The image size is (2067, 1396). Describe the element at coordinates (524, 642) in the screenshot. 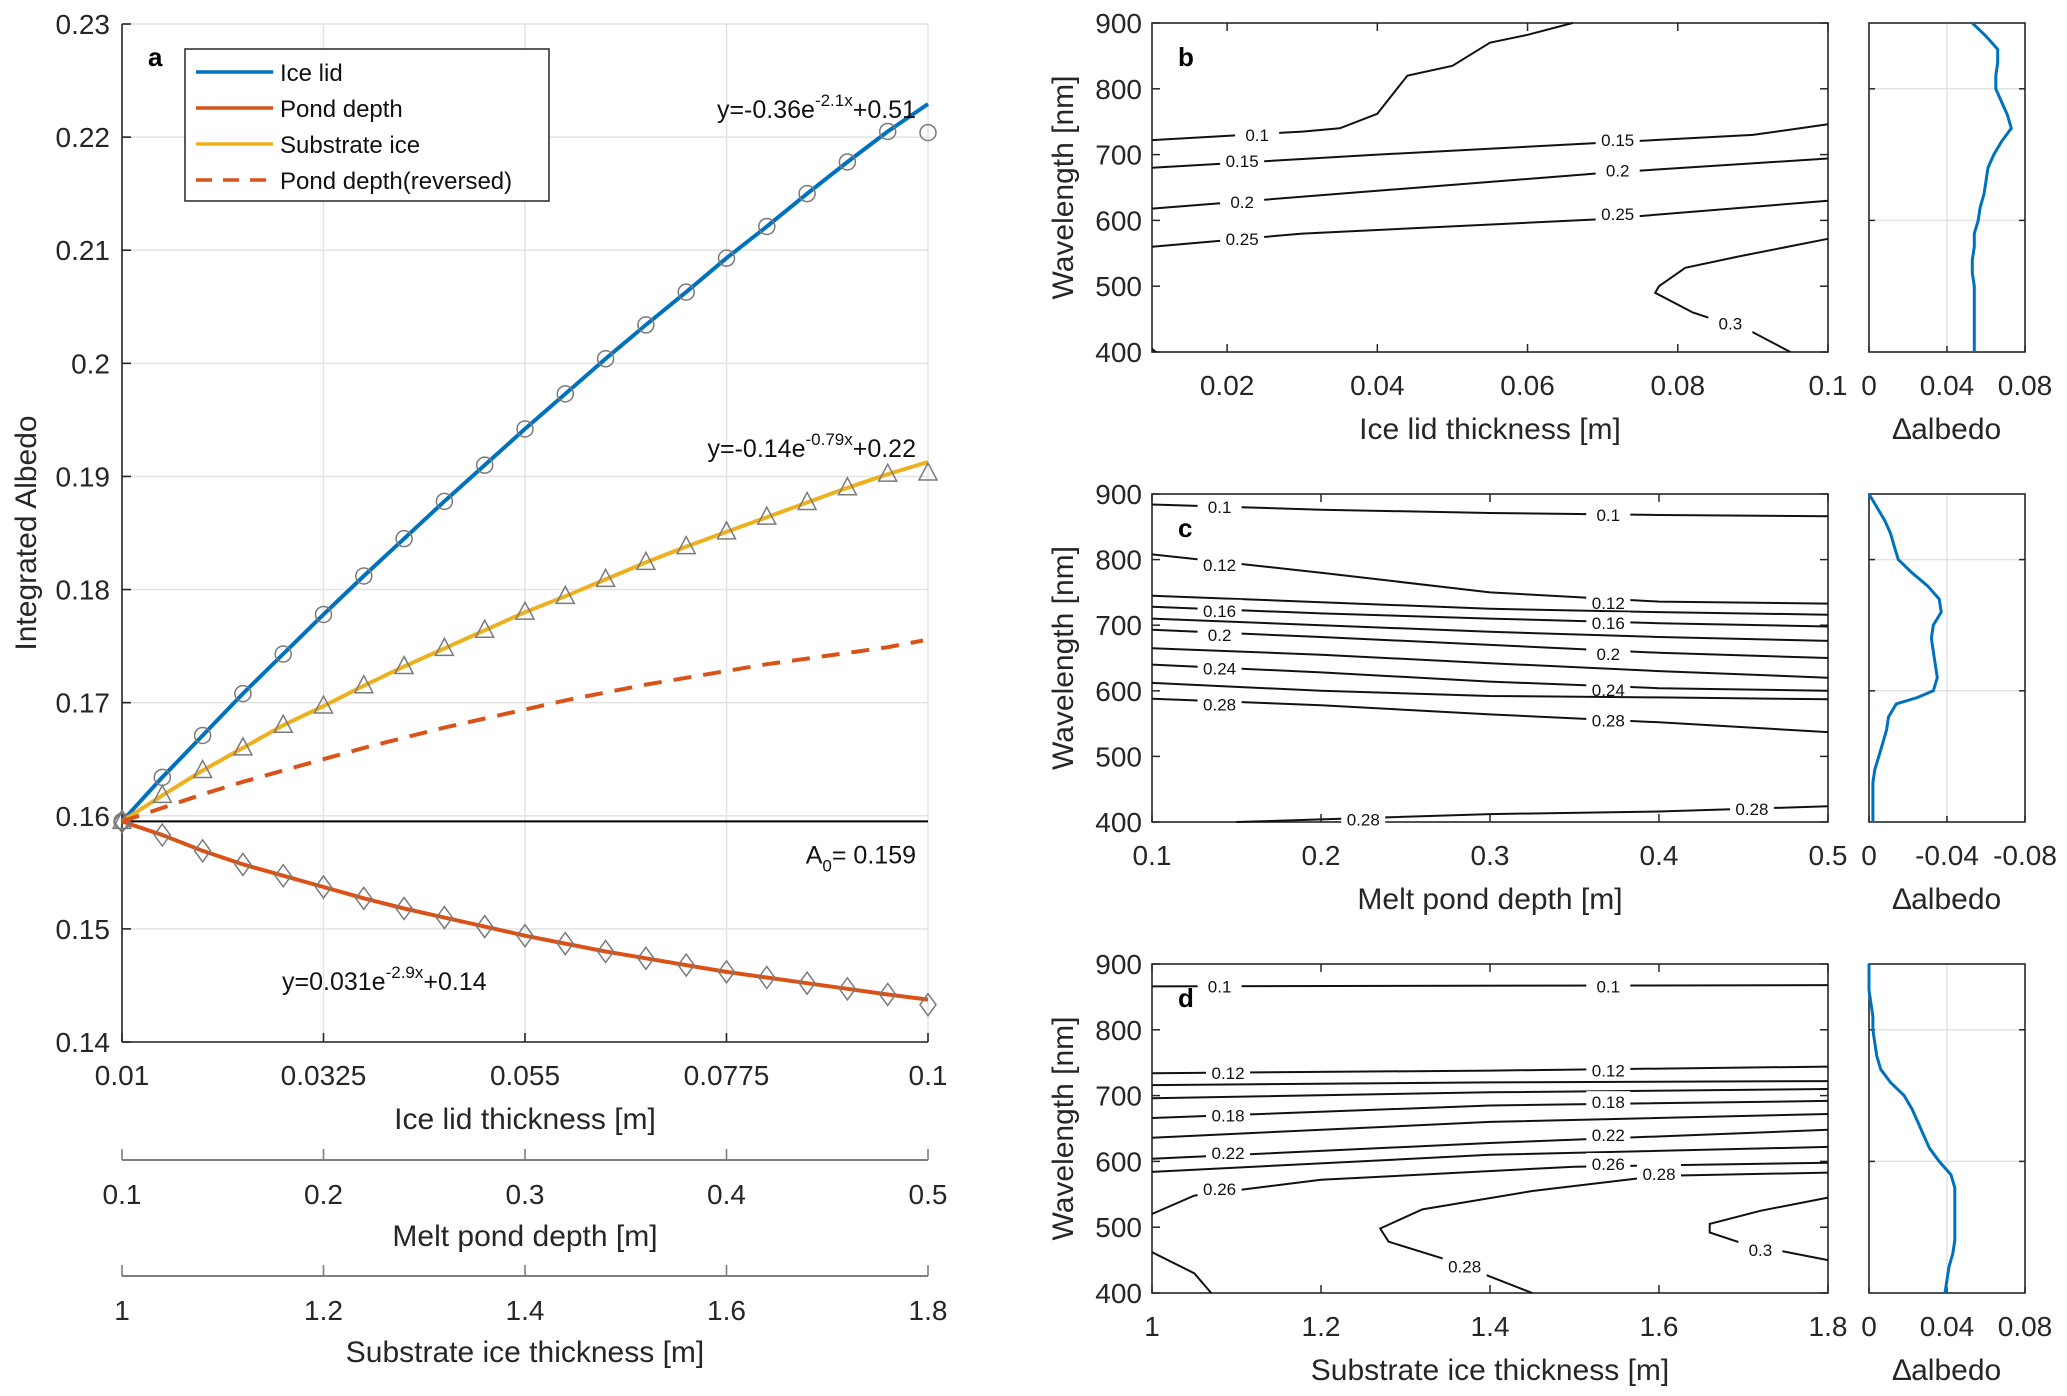

I see `series-line-substrate-ice` at that location.